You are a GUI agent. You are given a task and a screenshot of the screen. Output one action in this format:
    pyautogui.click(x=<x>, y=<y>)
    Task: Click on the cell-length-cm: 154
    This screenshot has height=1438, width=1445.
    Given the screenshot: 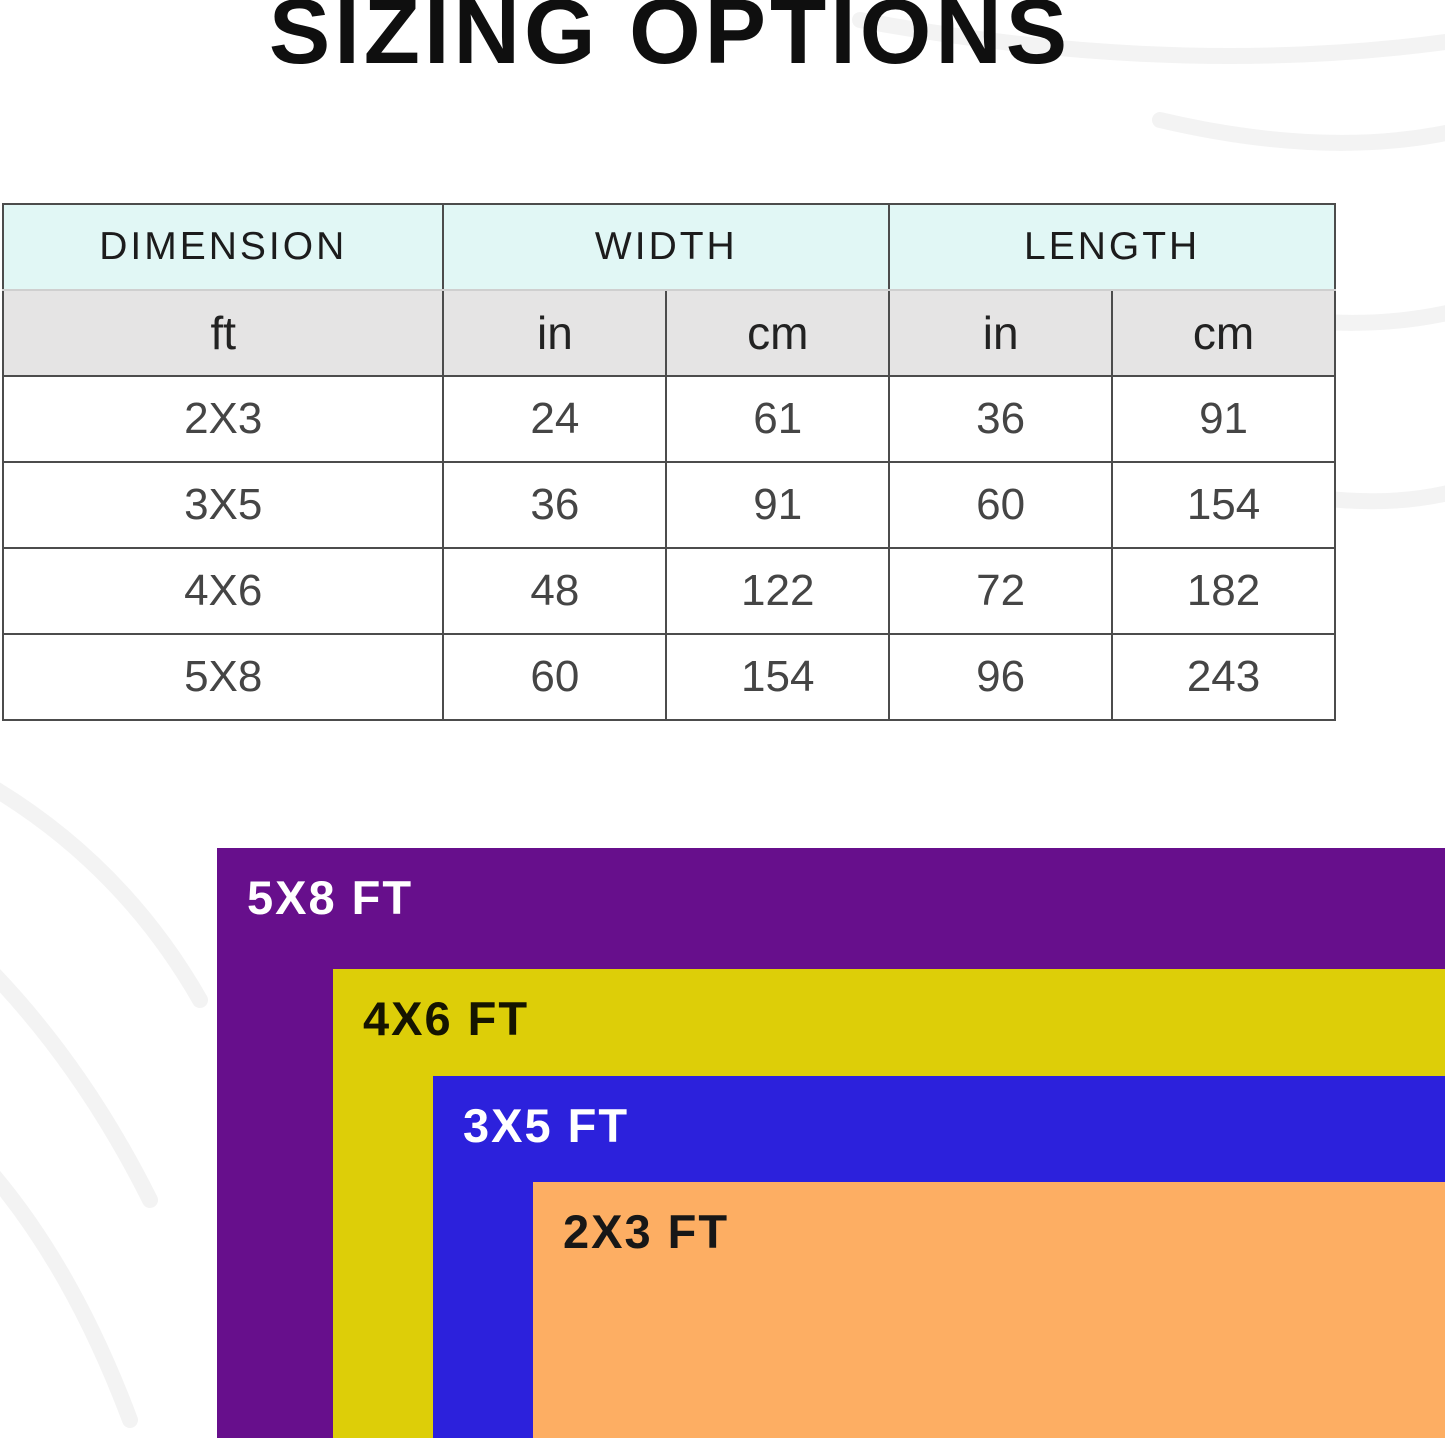 What is the action you would take?
    pyautogui.click(x=1223, y=505)
    